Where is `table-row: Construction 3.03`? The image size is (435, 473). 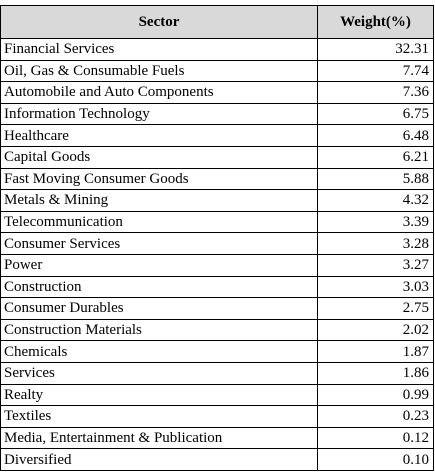
table-row: Construction 3.03 is located at coordinates (217, 287).